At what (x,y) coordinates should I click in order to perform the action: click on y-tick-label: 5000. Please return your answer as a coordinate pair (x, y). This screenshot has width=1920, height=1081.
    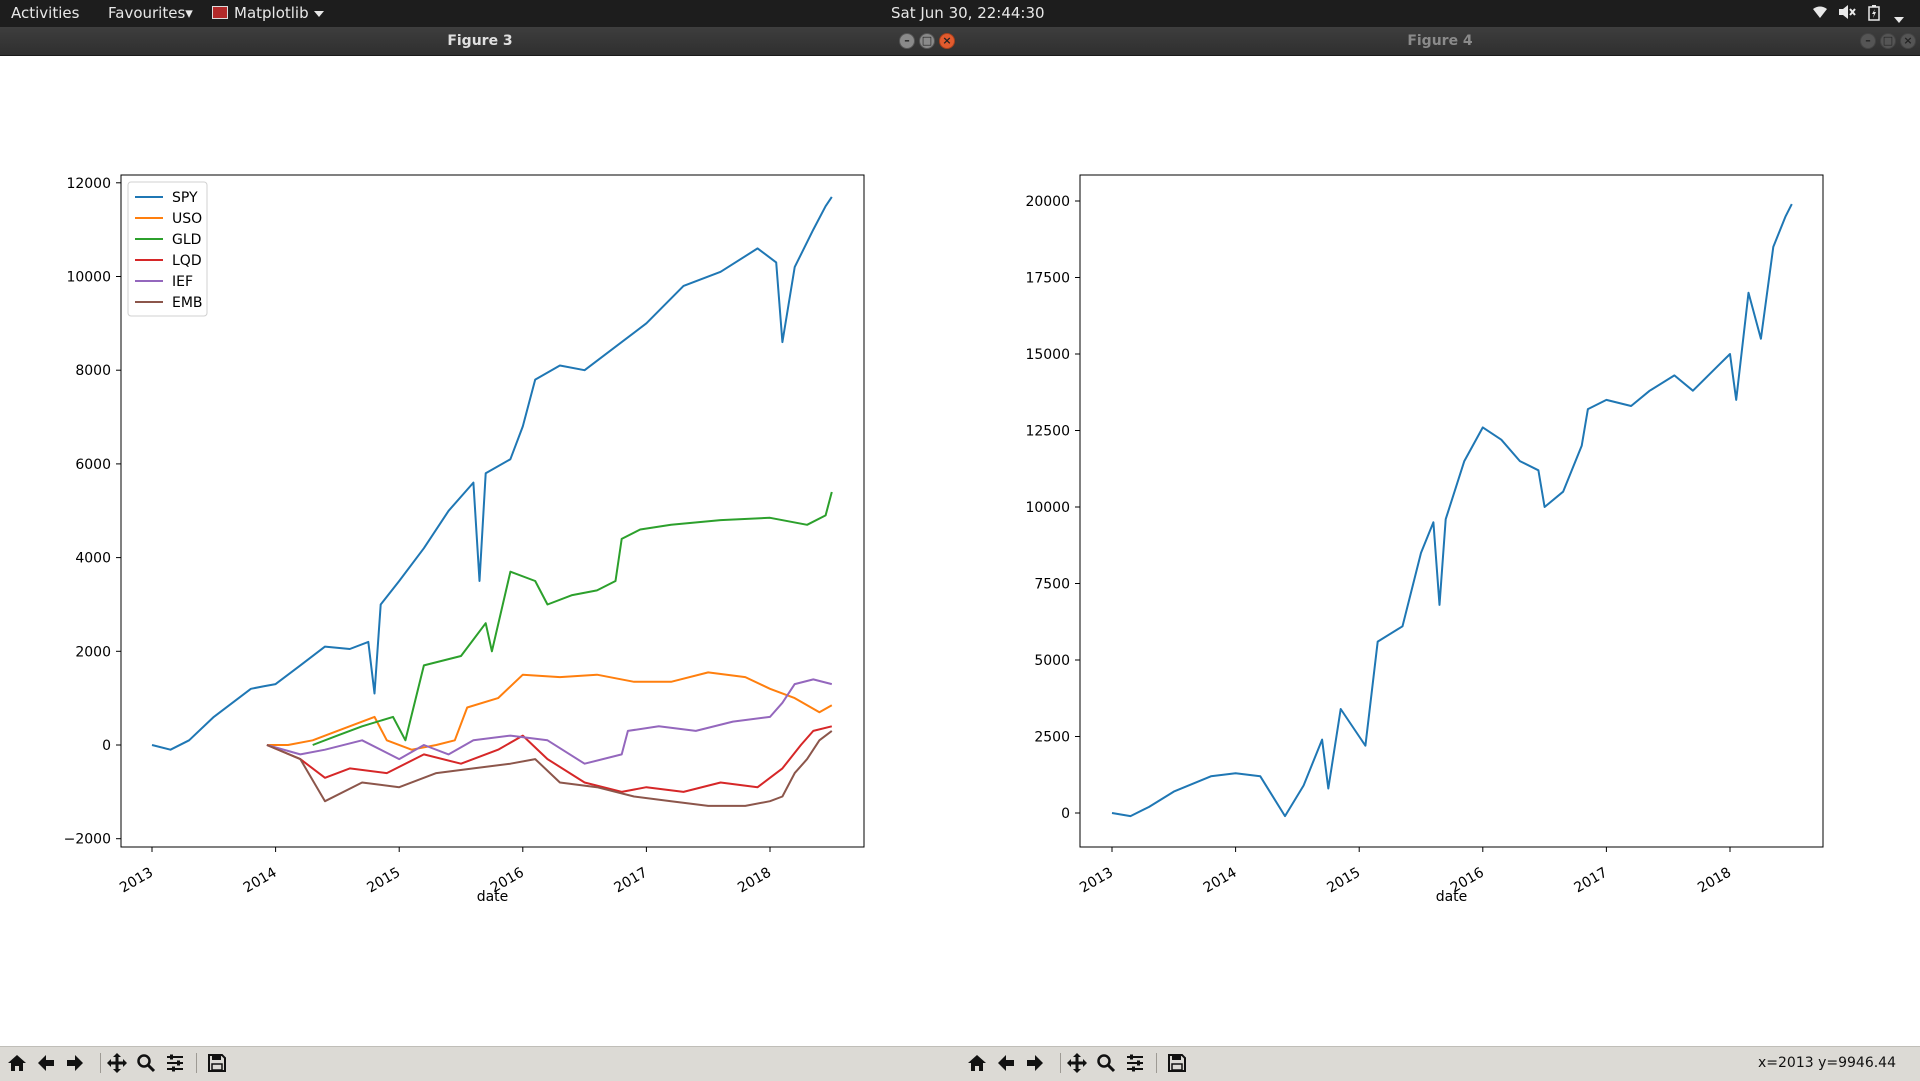
    Looking at the image, I should click on (1052, 661).